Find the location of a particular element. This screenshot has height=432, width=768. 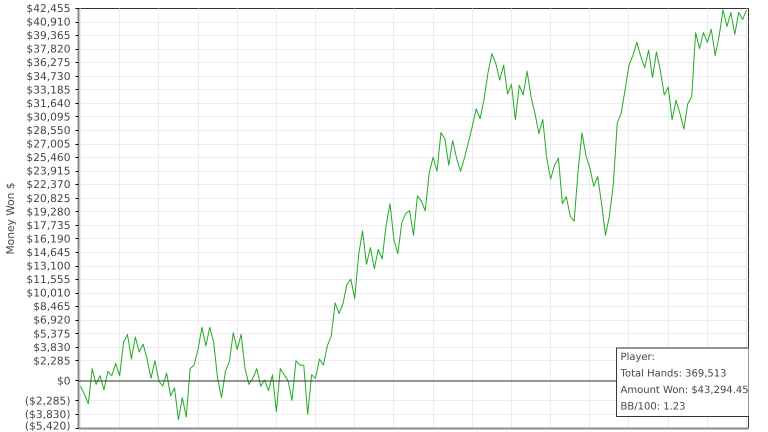

y-tick-label: $16,190 is located at coordinates (48, 239).